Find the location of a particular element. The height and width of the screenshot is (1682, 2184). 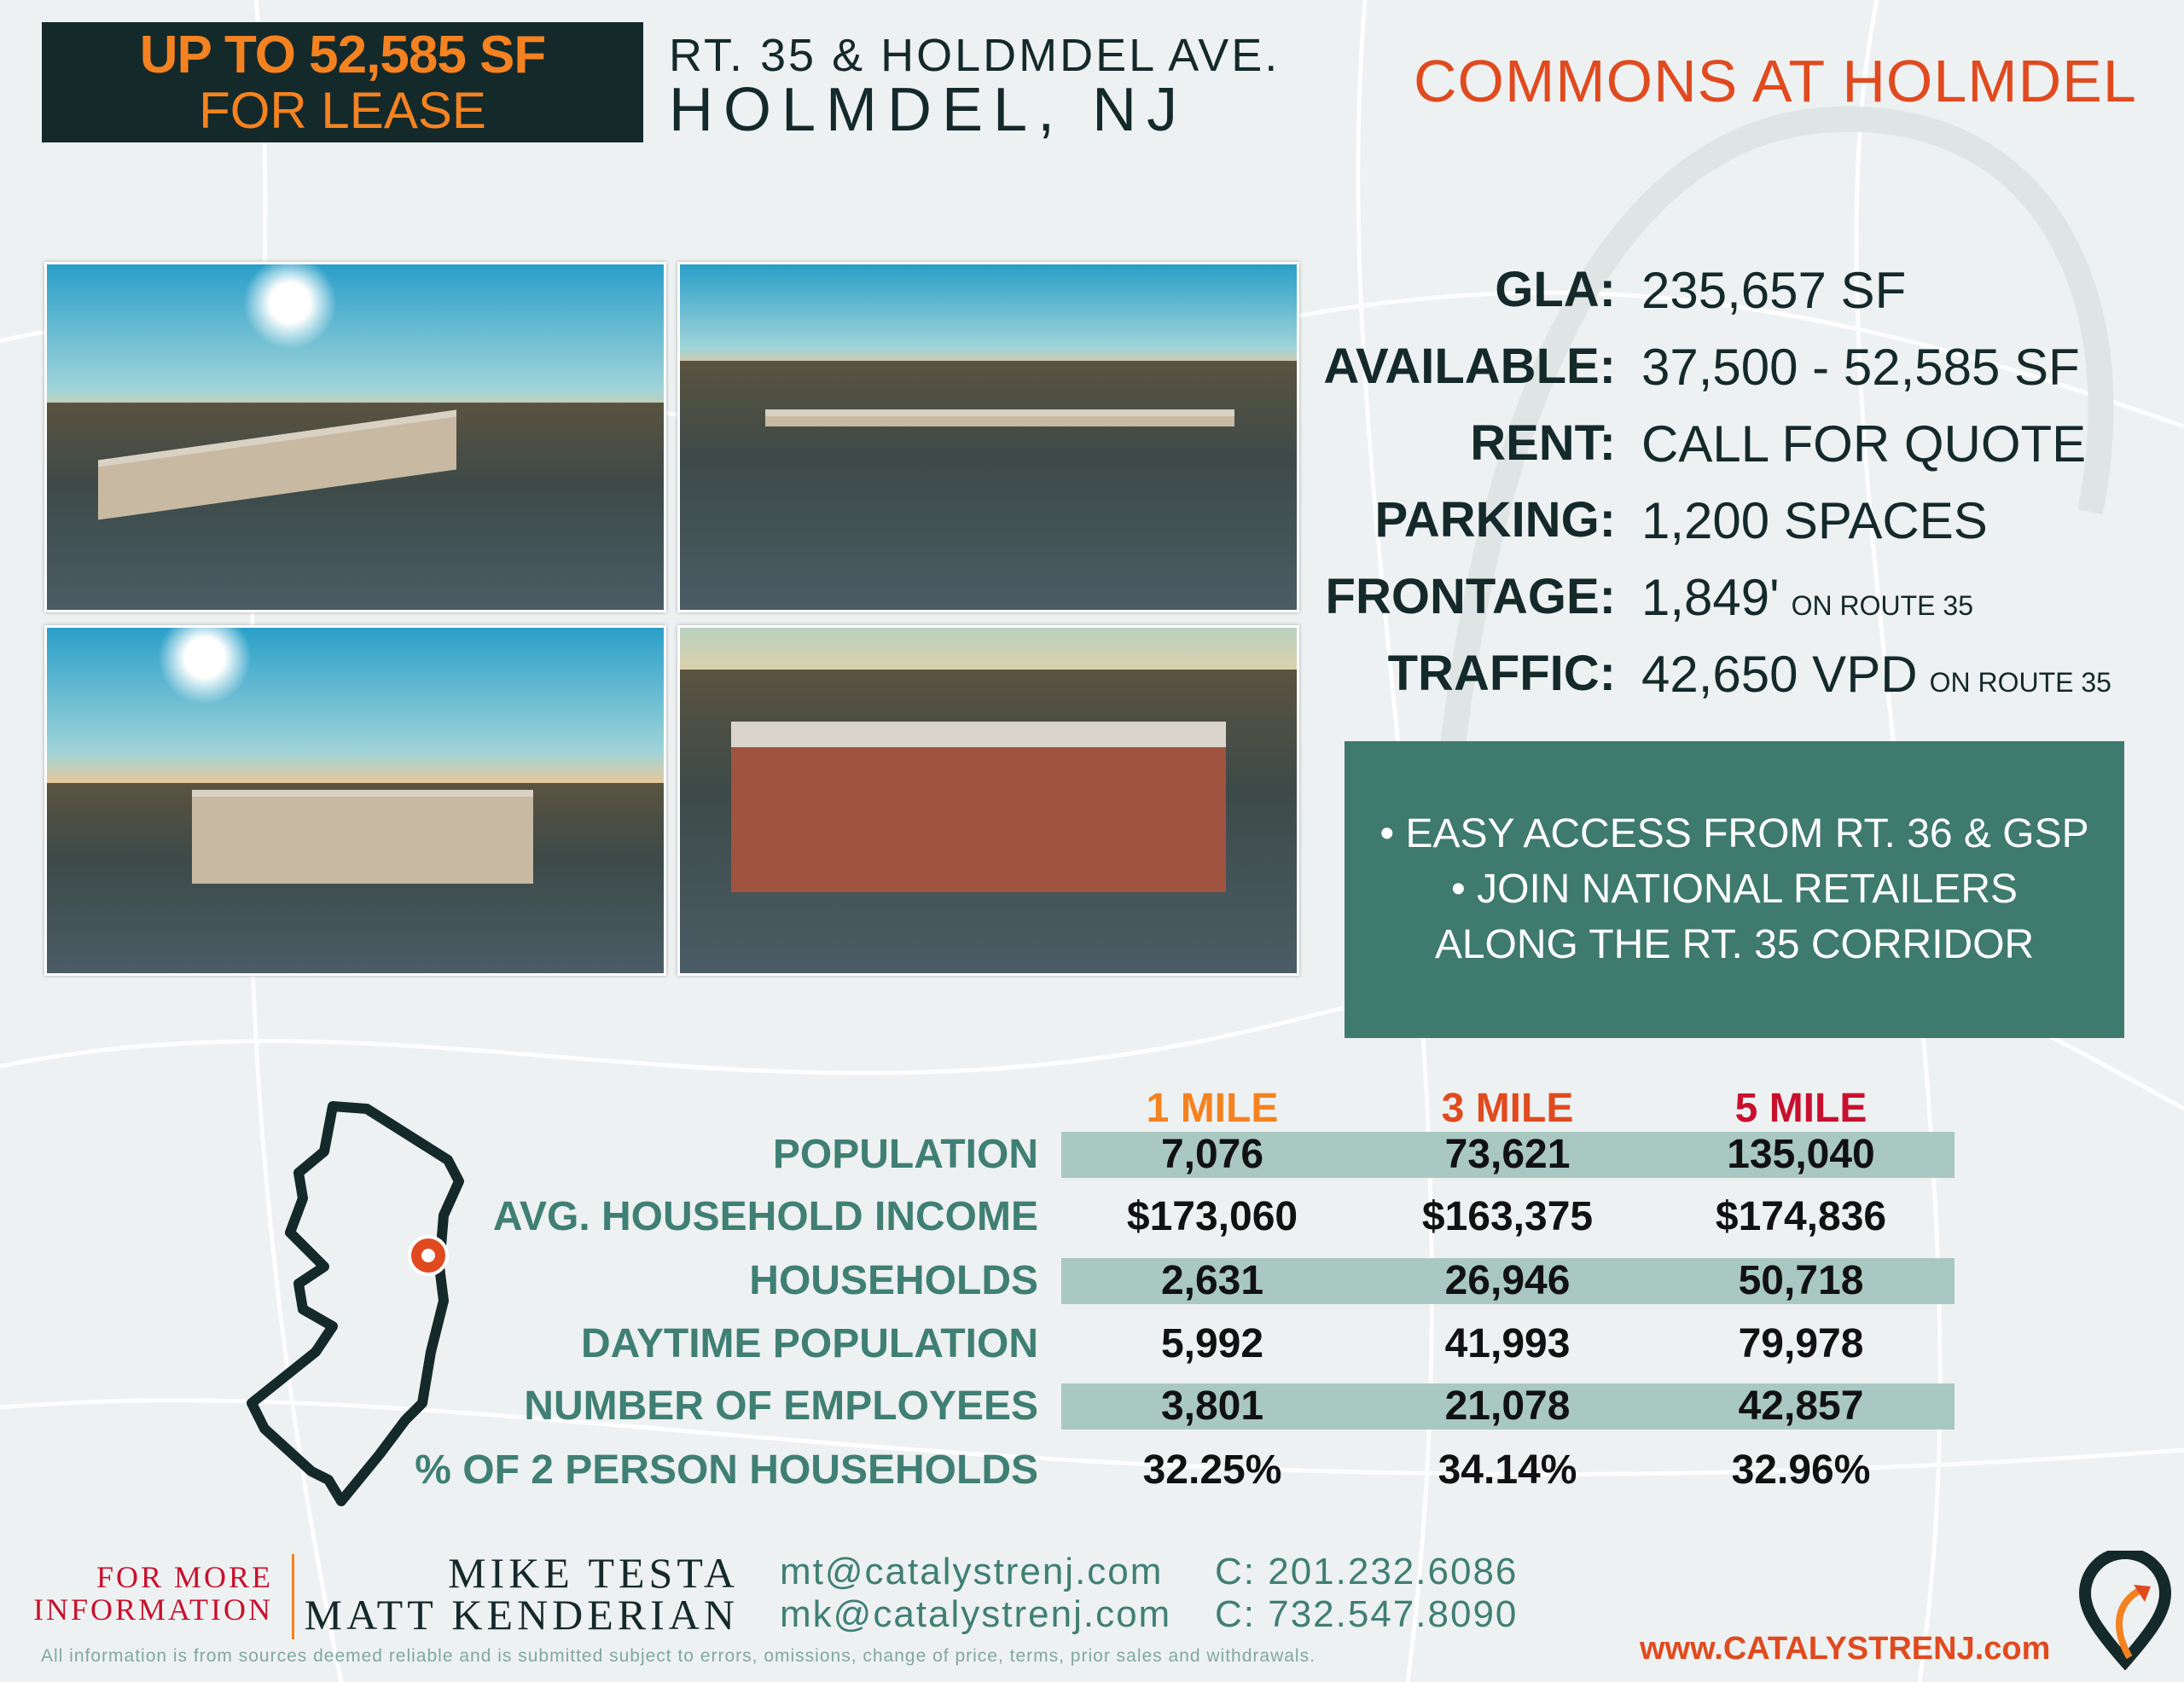

spec-value: 235,657 SF is located at coordinates (1774, 290).